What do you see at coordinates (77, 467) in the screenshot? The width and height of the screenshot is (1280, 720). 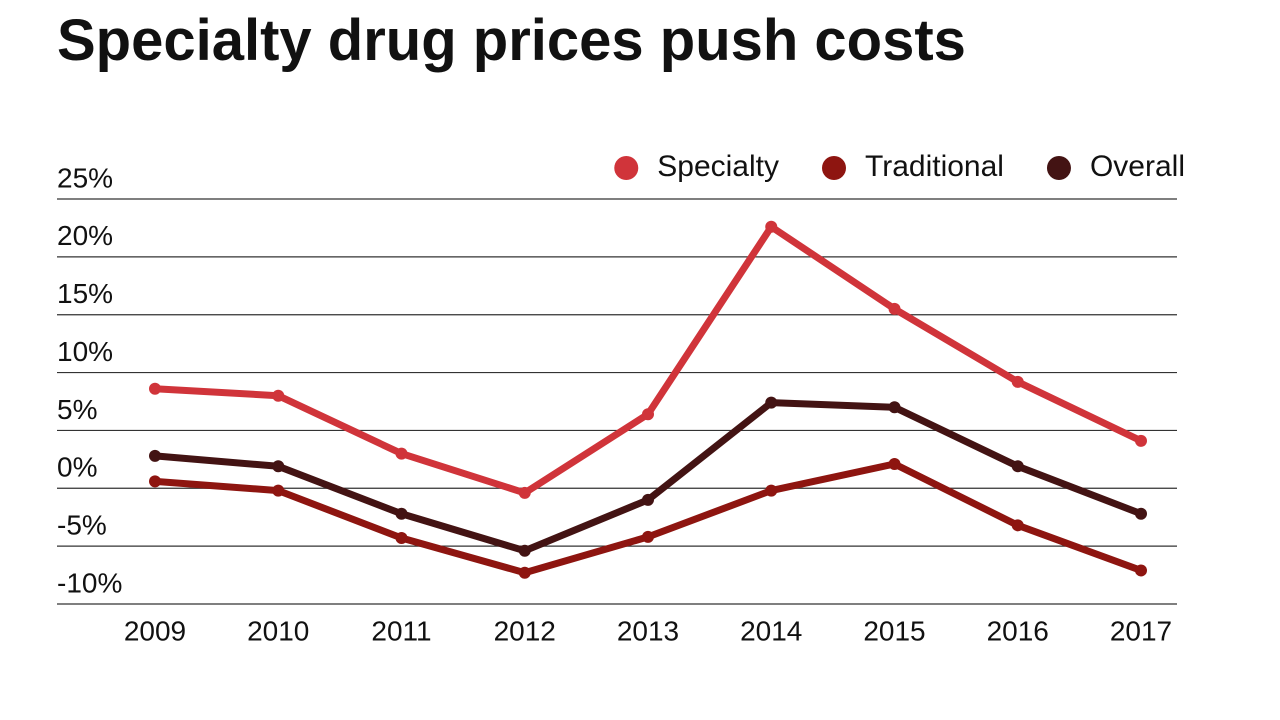 I see `y-tick-label: 0%` at bounding box center [77, 467].